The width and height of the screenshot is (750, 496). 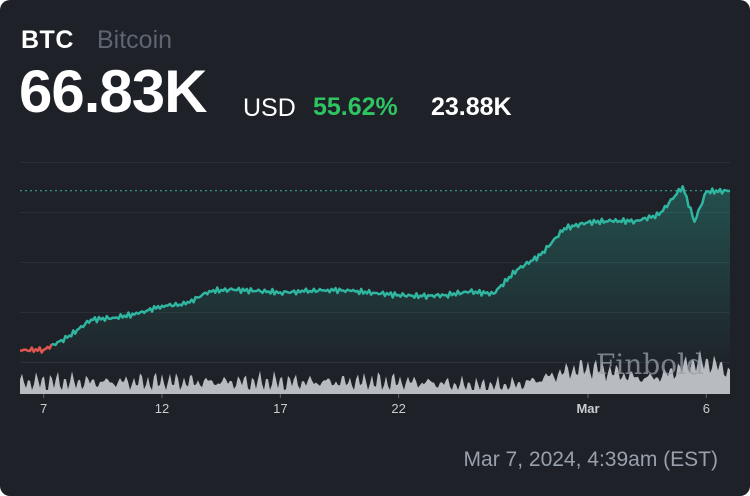 I want to click on x-tick-label: 22, so click(x=398, y=408).